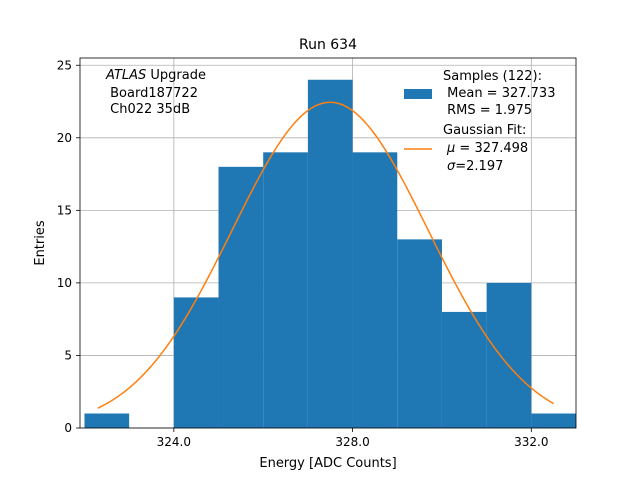  I want to click on y-axis-label: Entries, so click(40, 243).